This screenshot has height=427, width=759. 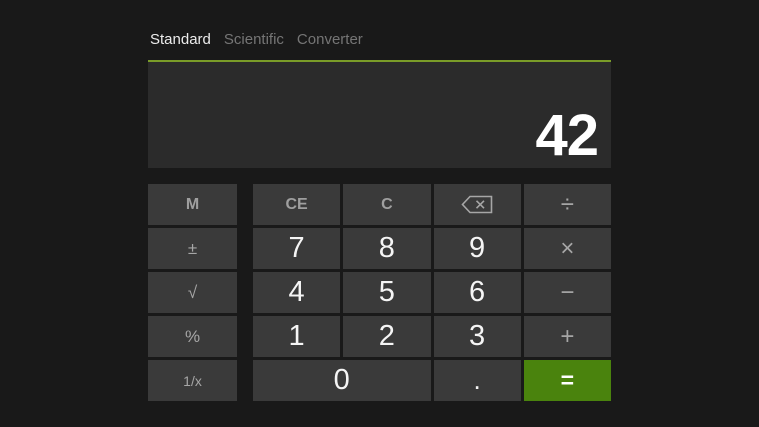 What do you see at coordinates (379, 40) in the screenshot?
I see `mode-tabs: Standard Scientific Converter` at bounding box center [379, 40].